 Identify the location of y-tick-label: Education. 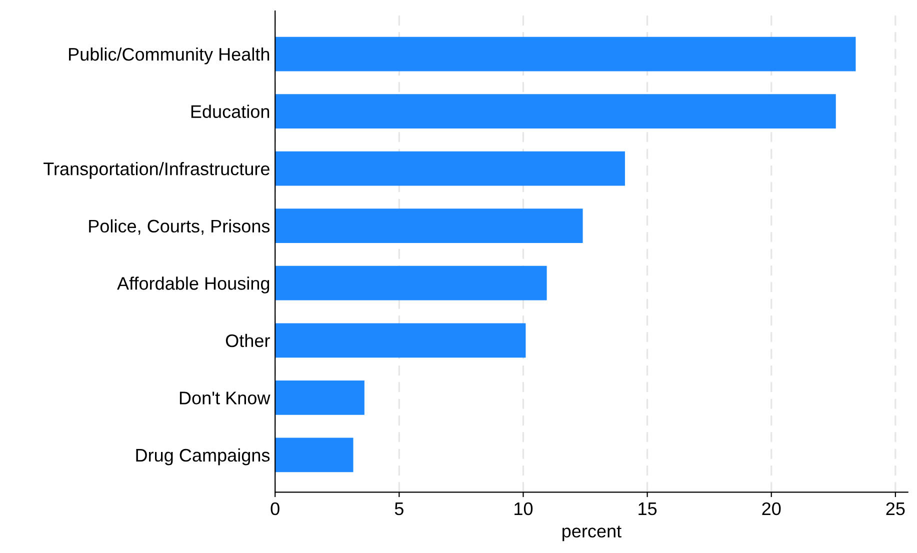
(230, 111).